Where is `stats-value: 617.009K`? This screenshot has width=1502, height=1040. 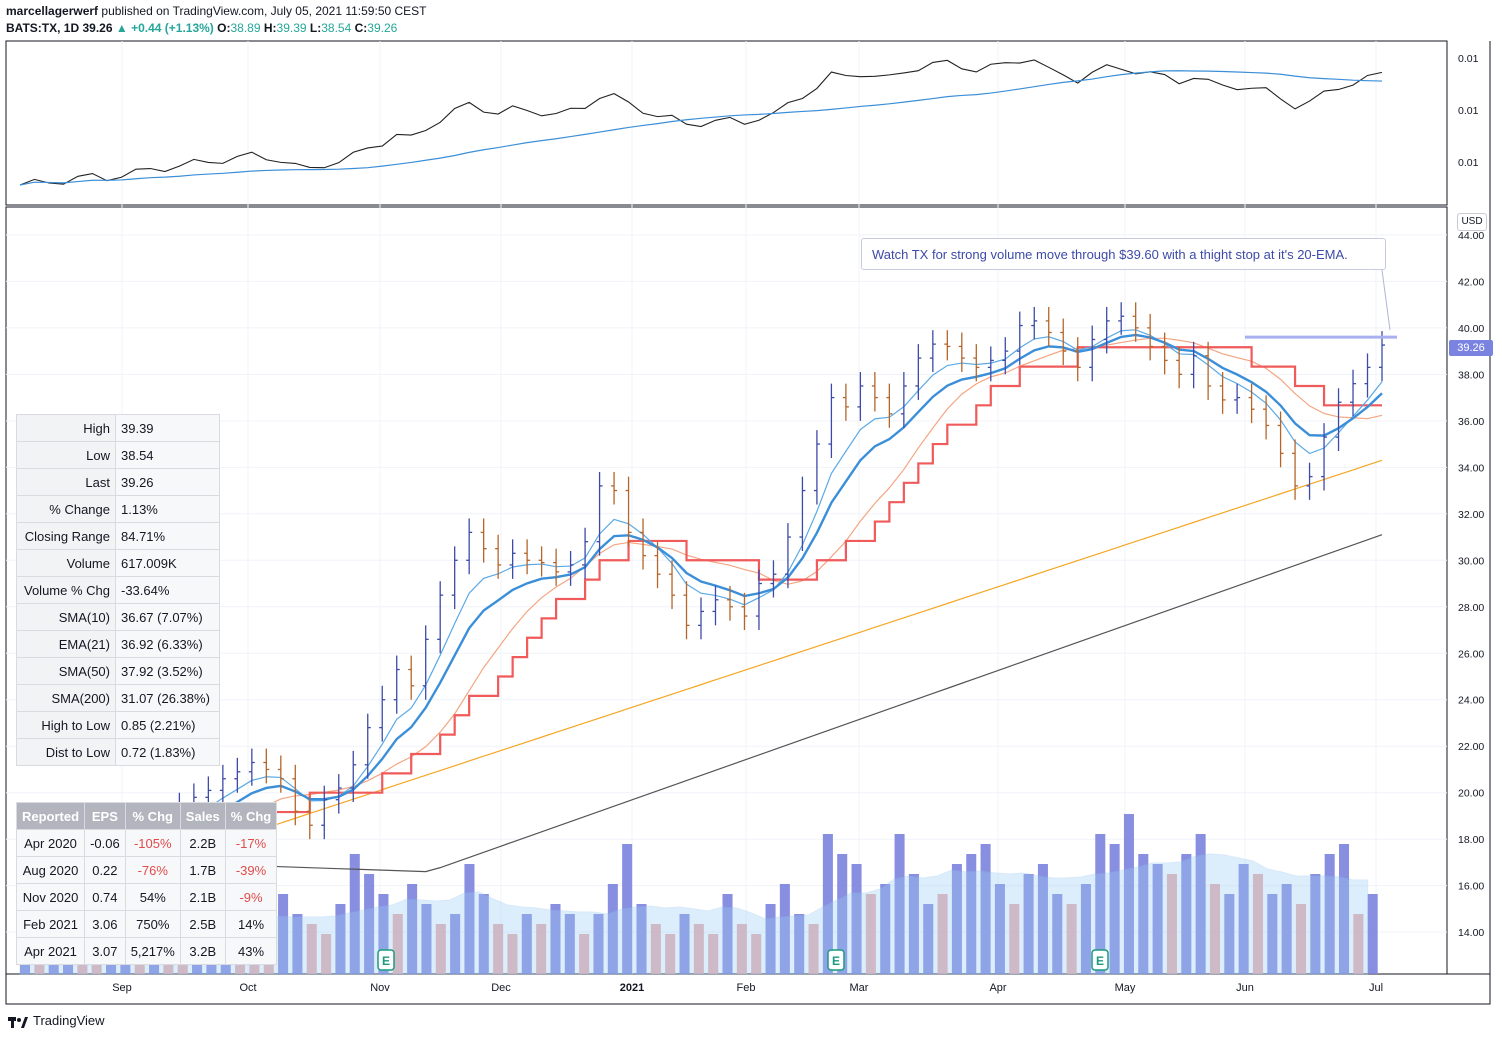 stats-value: 617.009K is located at coordinates (167, 563).